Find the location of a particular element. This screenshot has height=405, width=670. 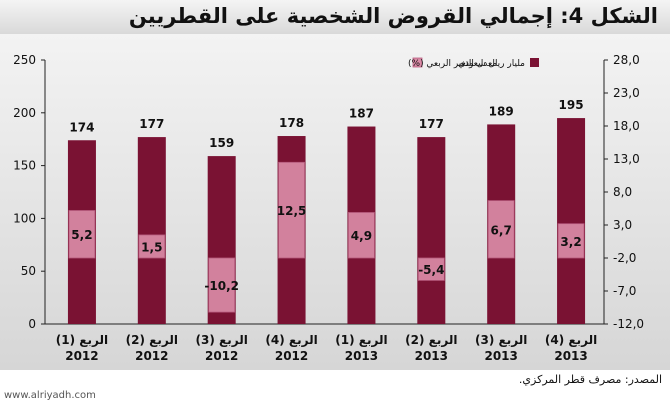

bar-value-label: 178 is located at coordinates (291, 123).